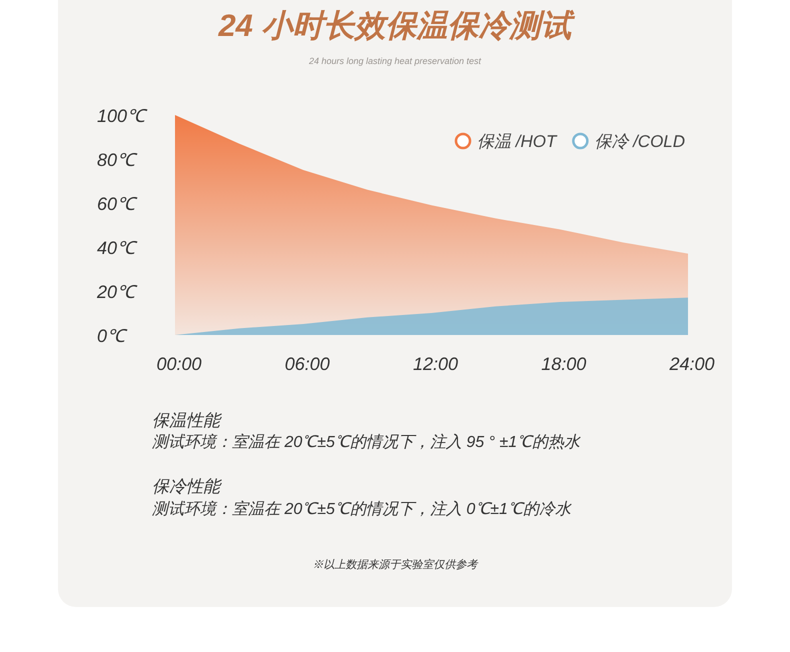 This screenshot has width=790, height=652. What do you see at coordinates (117, 248) in the screenshot?
I see `y-tick-label: 40℃` at bounding box center [117, 248].